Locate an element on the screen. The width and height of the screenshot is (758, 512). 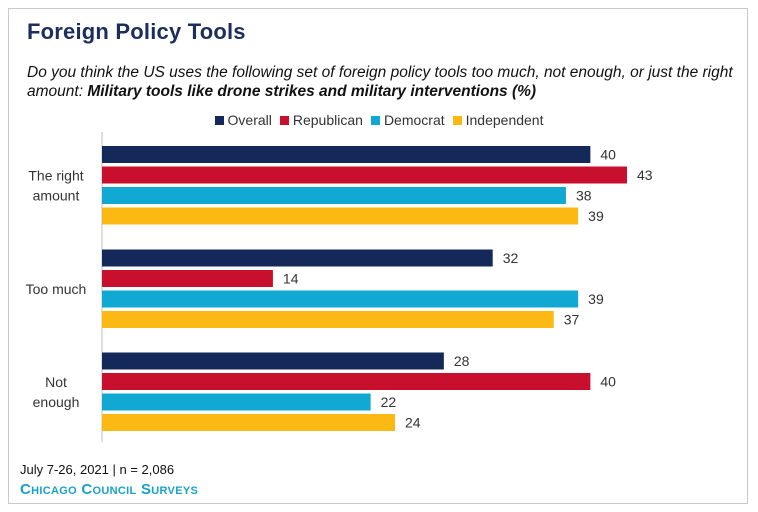
legend-label: Overall is located at coordinates (249, 120).